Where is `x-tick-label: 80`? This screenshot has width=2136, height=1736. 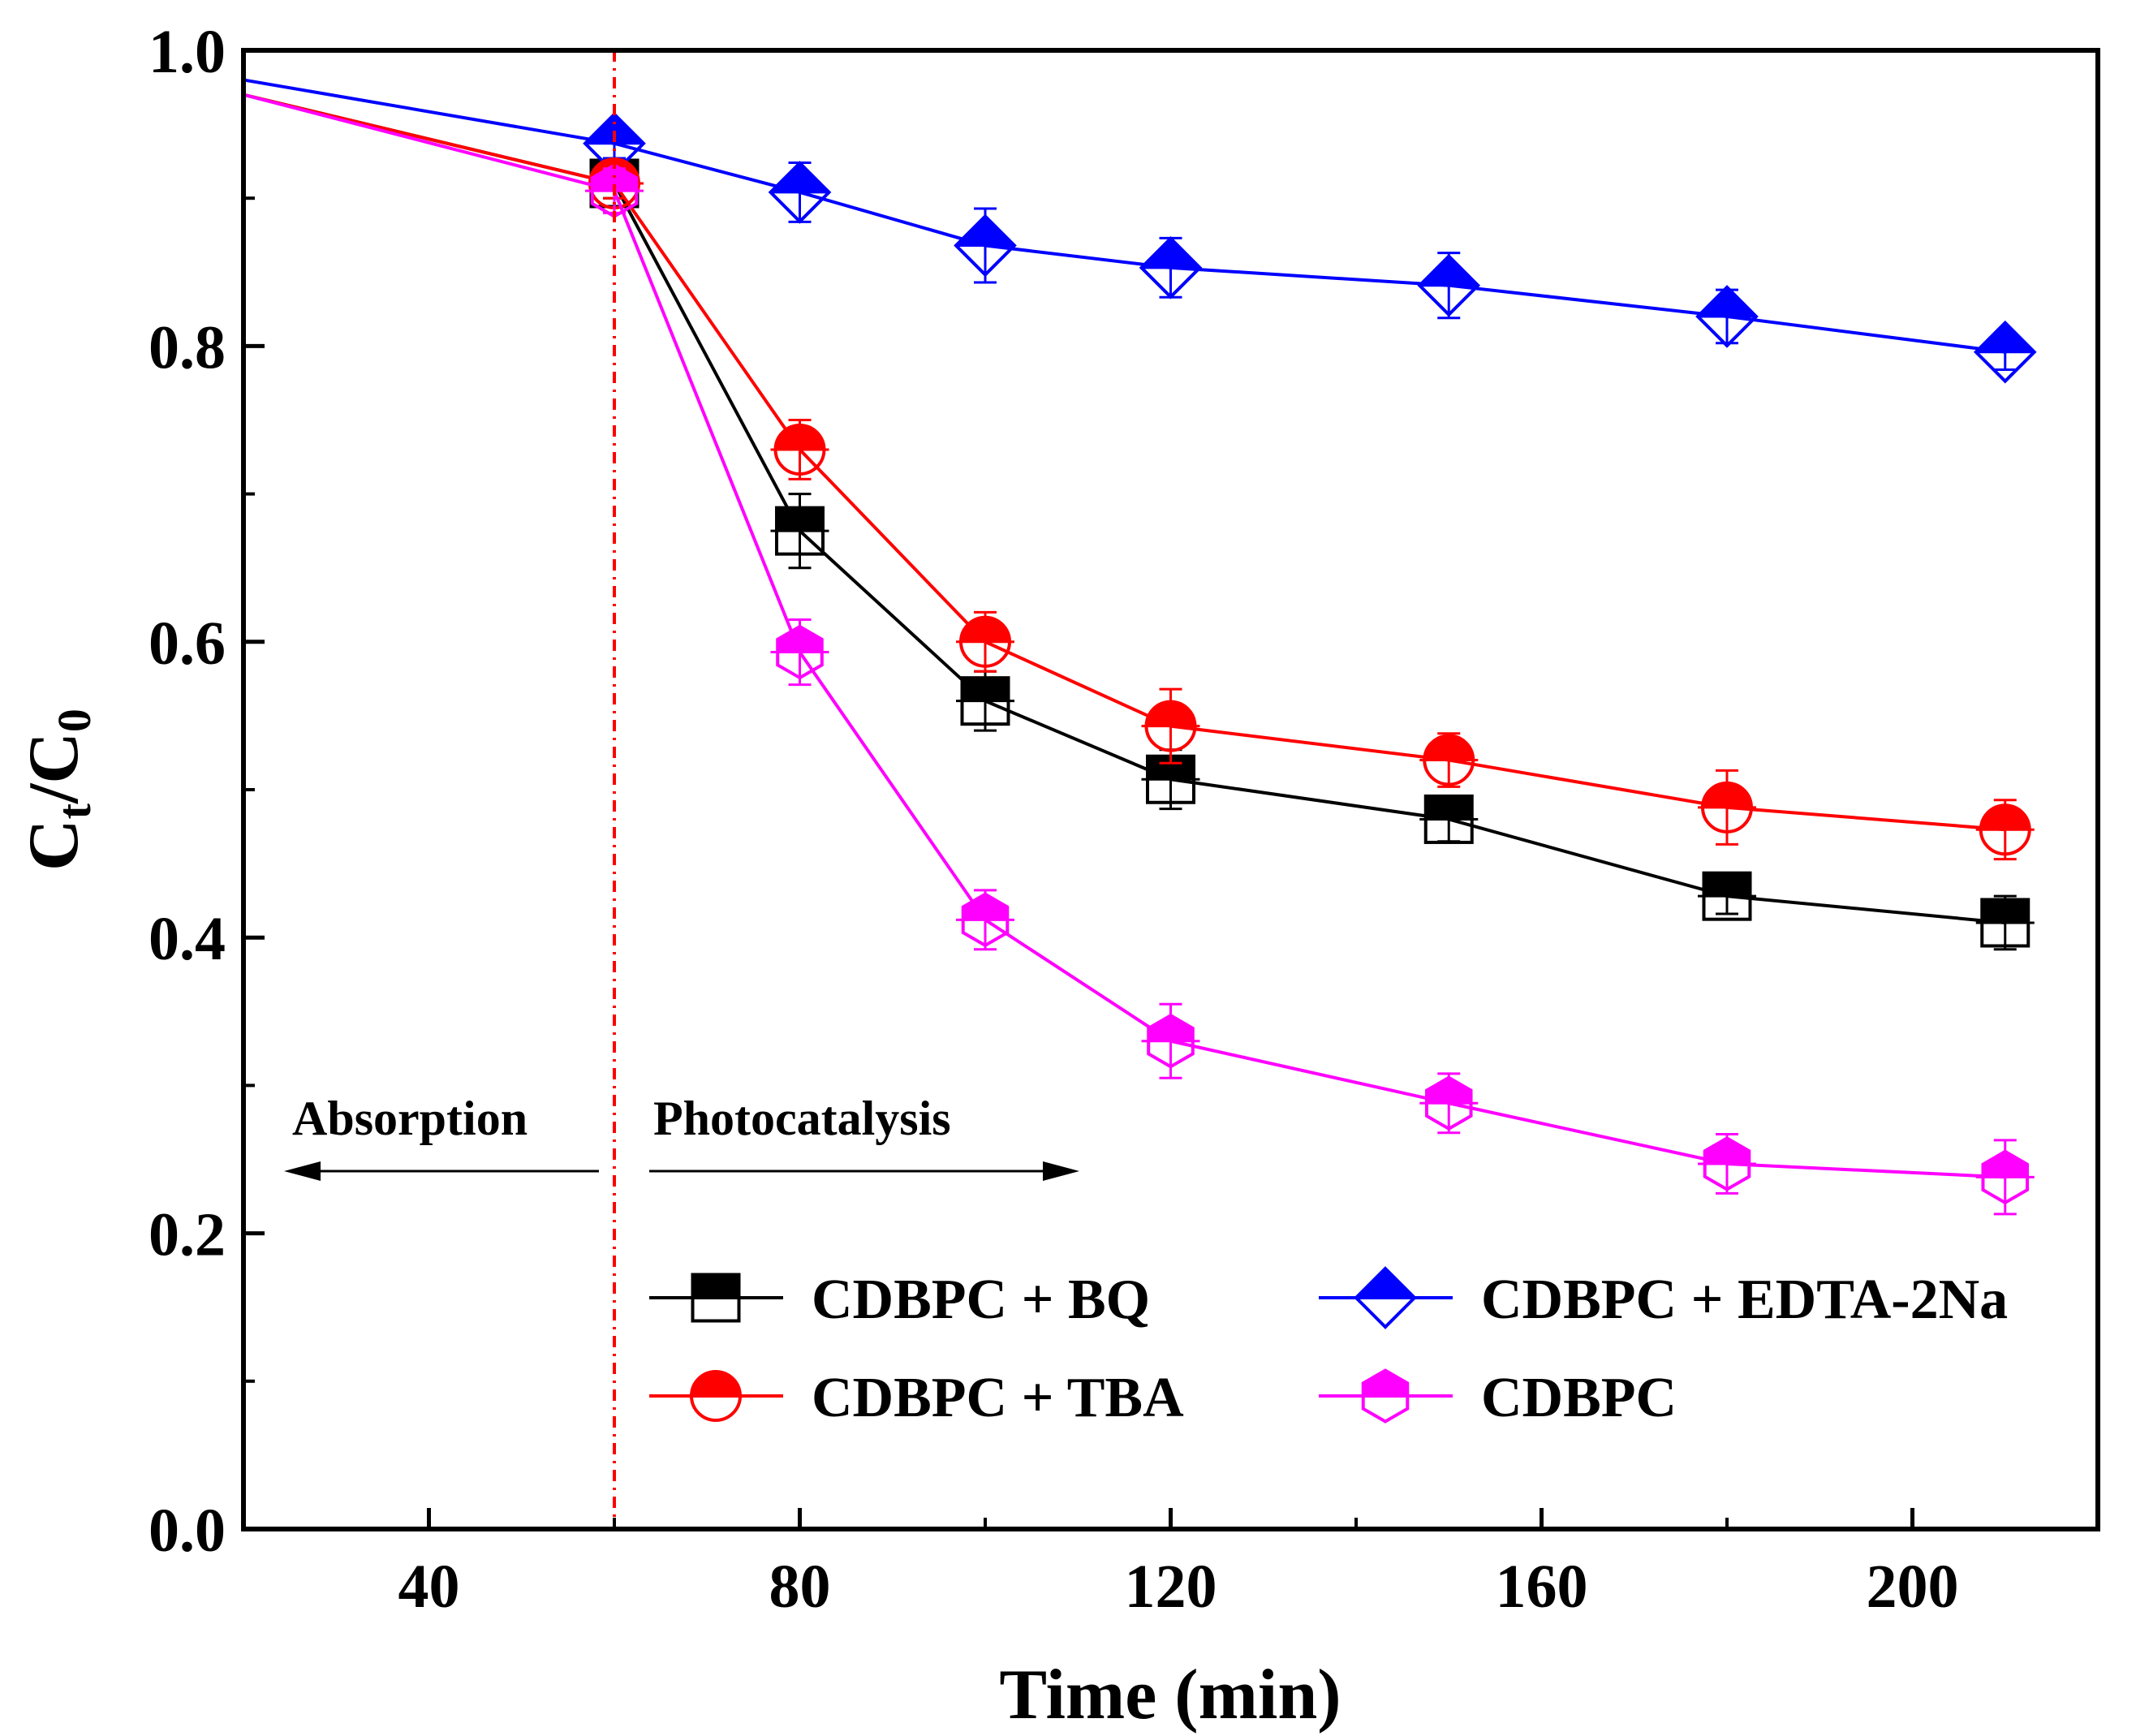 x-tick-label: 80 is located at coordinates (800, 1587).